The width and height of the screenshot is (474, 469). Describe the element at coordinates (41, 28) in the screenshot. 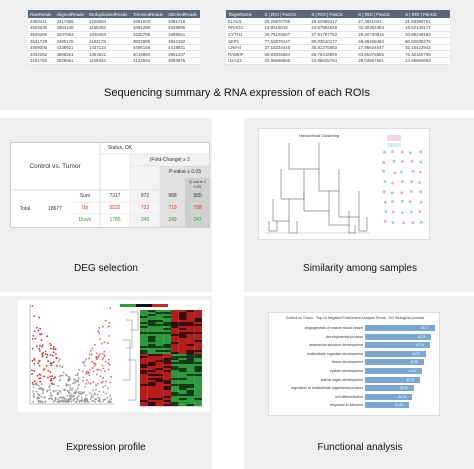

I see `read-summary-cell: 3503230` at that location.